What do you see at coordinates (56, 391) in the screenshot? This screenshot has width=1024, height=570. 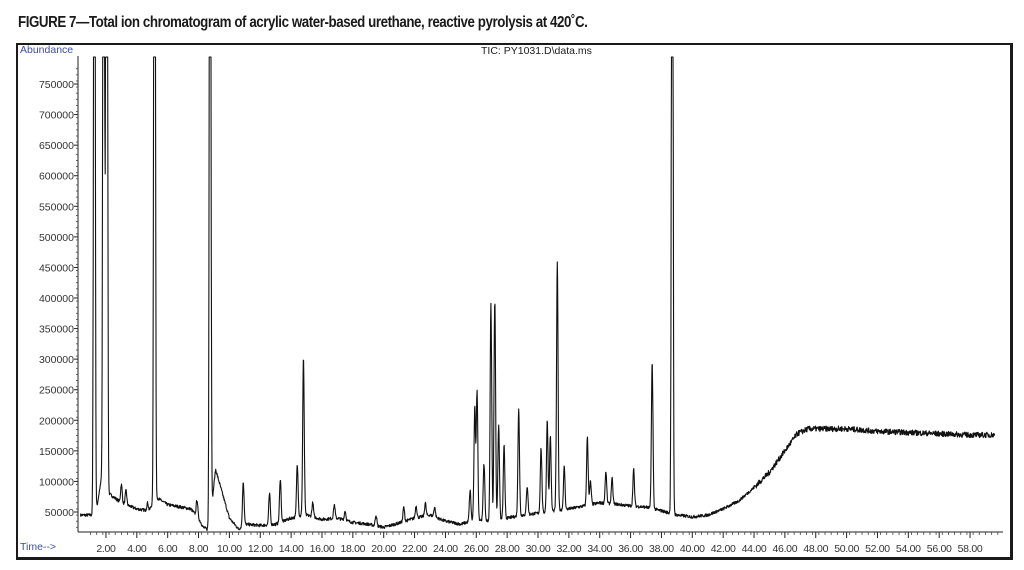 I see `y-tick-label: 250000` at bounding box center [56, 391].